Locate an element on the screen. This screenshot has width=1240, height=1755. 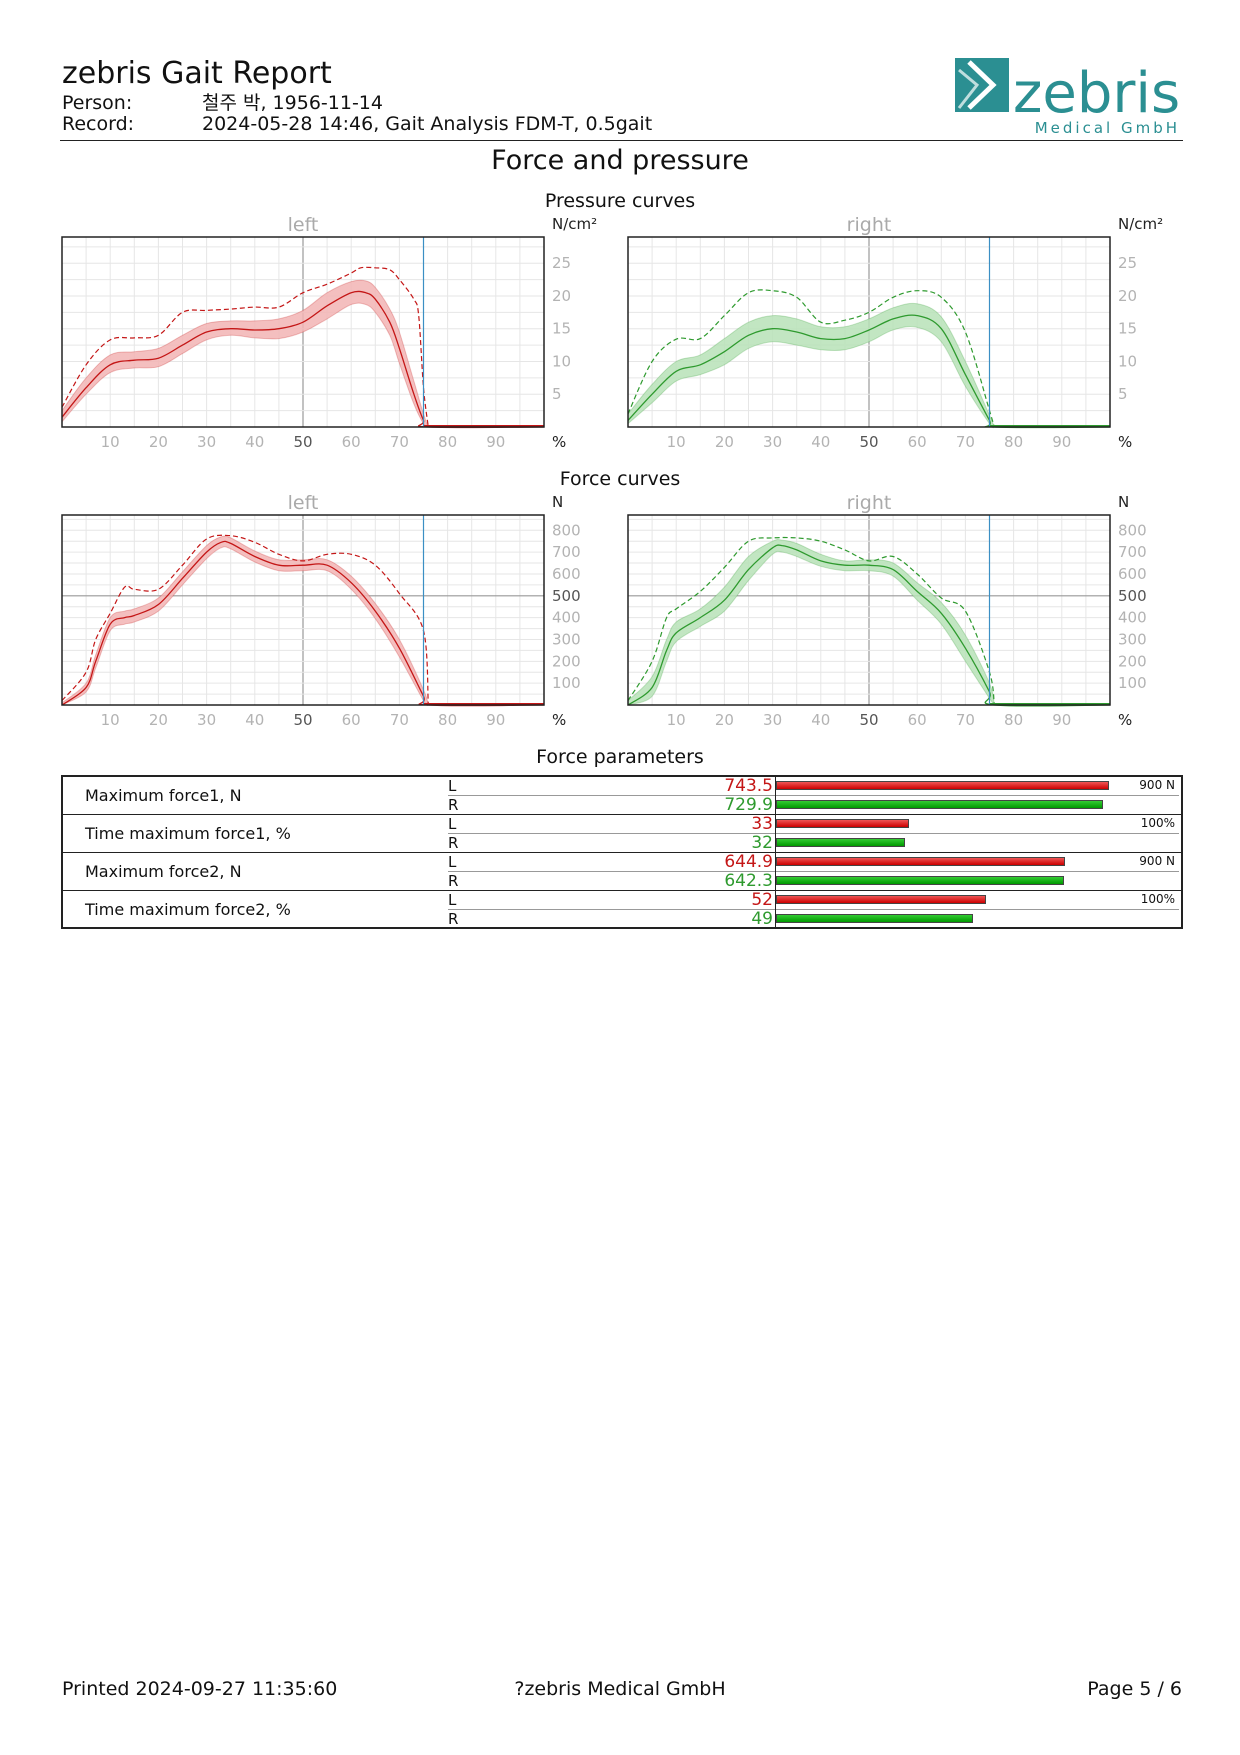
y-tick-label: 100 is located at coordinates (1132, 683).